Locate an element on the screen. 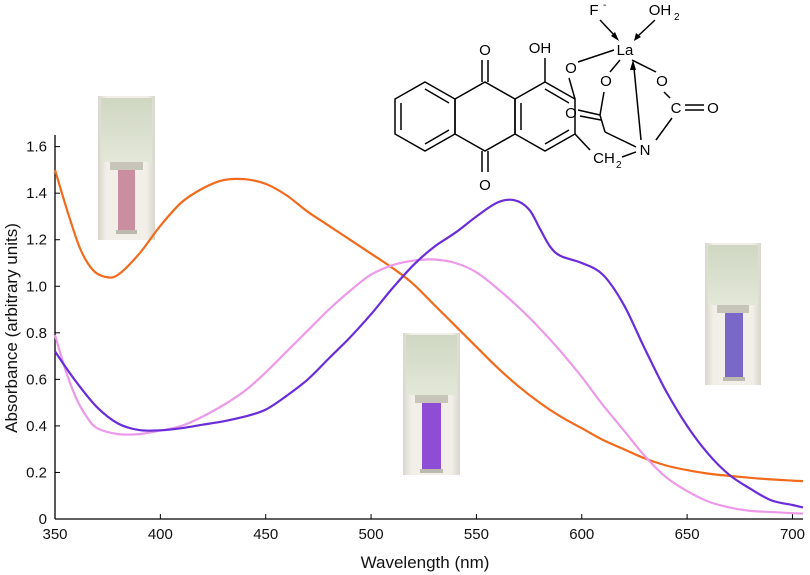 This screenshot has height=575, width=810. carbonyl-oxygen-left: O is located at coordinates (571, 113).